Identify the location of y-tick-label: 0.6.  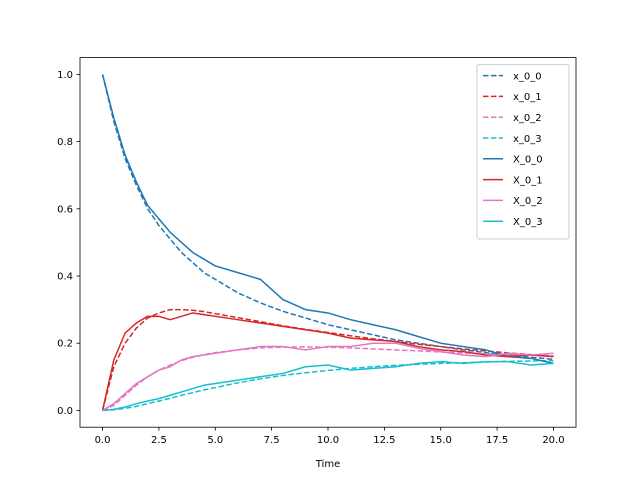
(65, 209).